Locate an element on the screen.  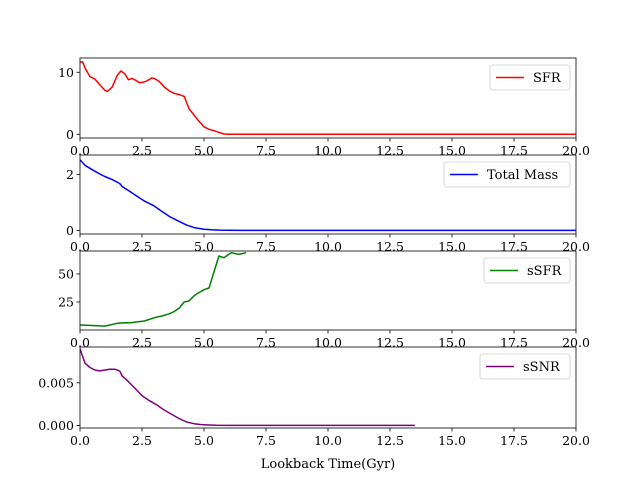
legend-label: sSNR is located at coordinates (542, 367).